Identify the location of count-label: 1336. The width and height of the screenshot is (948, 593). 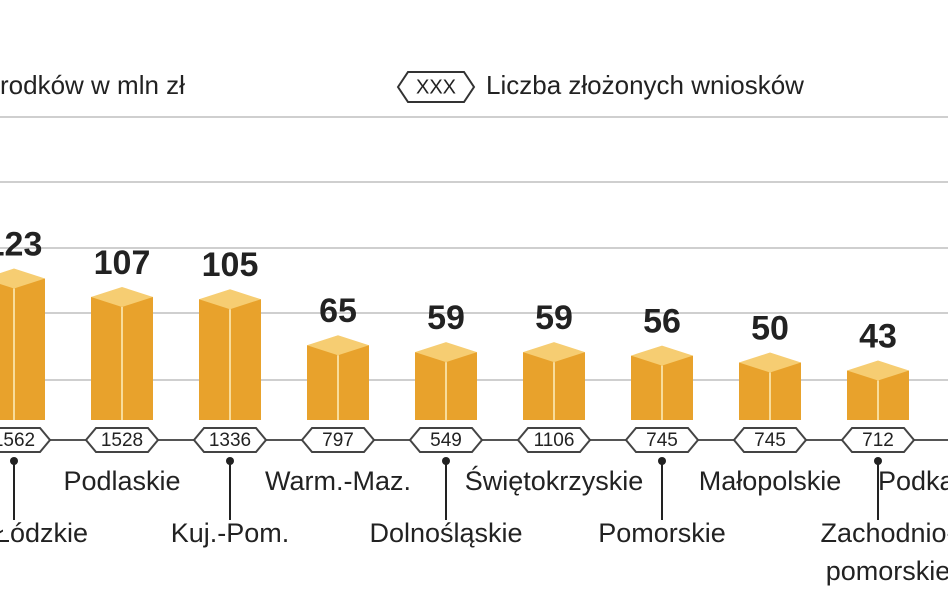
(230, 440).